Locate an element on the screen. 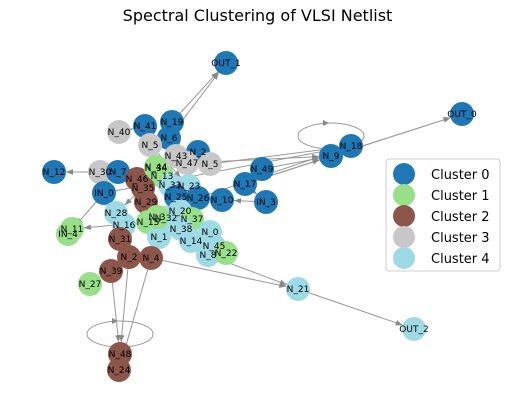 Image resolution: width=515 pixels, height=411 pixels. node-label-in-4: IN_4 is located at coordinates (68, 235).